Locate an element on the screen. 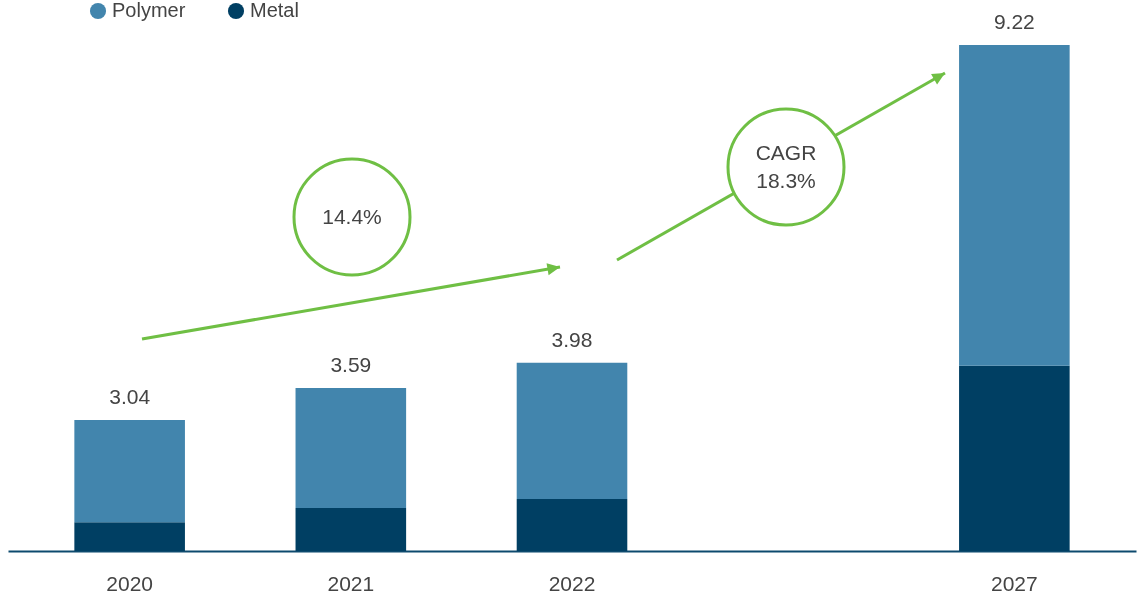 This screenshot has height=603, width=1144. x-tick-label: 2022 is located at coordinates (572, 583).